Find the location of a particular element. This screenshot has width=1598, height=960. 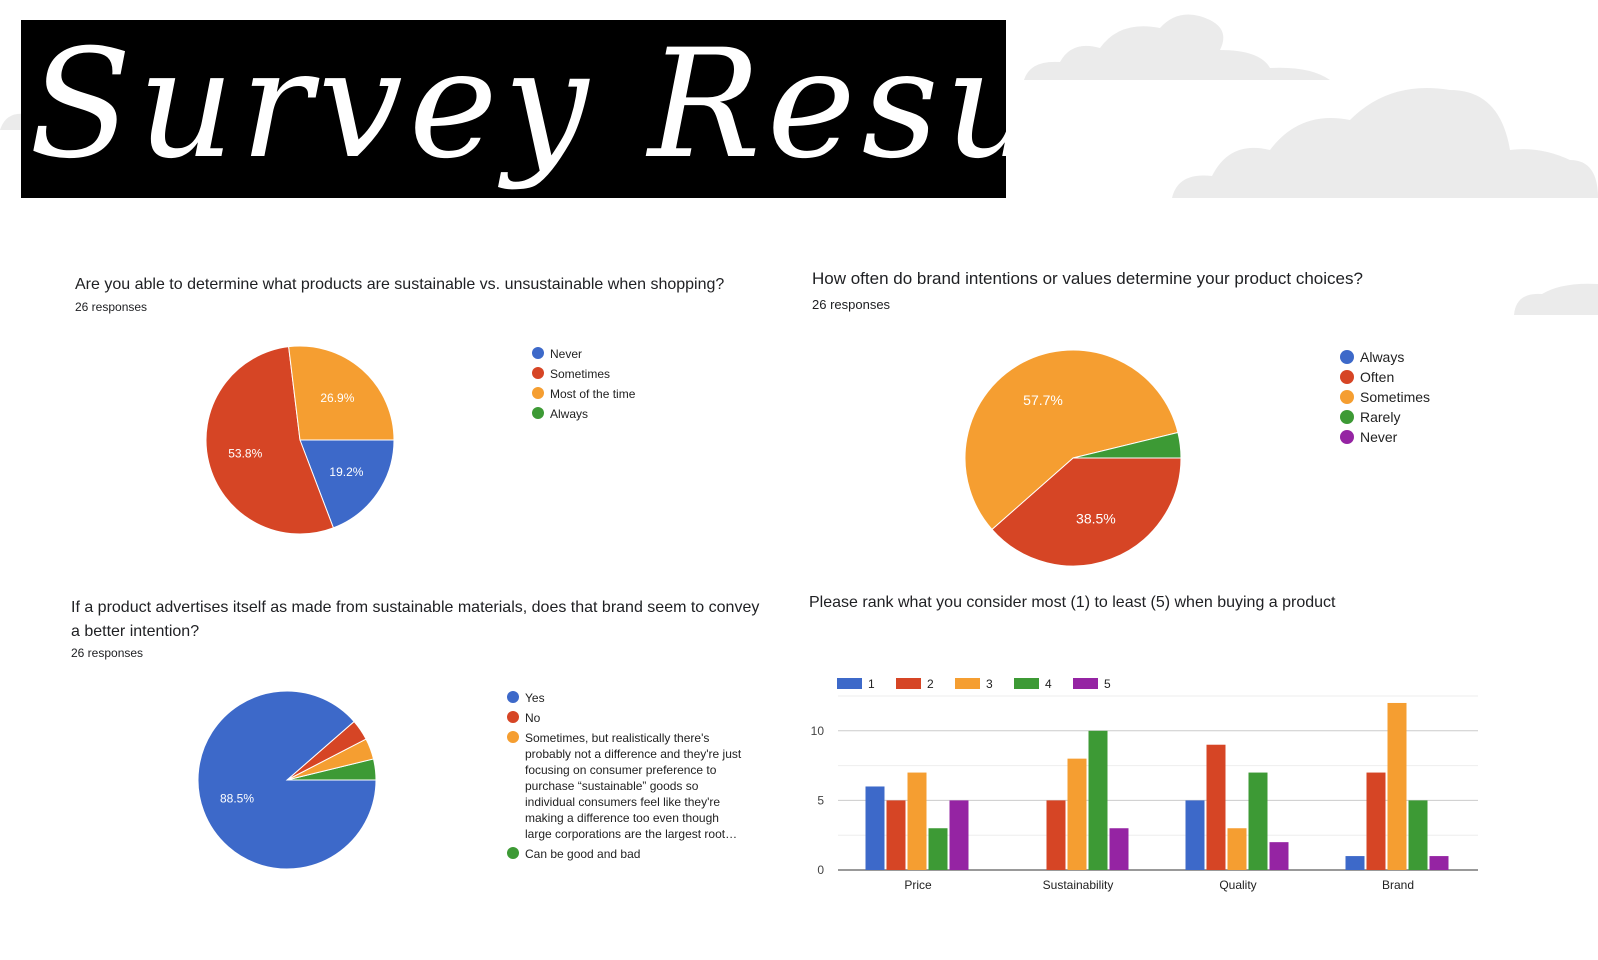

legend-label: Rarely is located at coordinates (1380, 417).